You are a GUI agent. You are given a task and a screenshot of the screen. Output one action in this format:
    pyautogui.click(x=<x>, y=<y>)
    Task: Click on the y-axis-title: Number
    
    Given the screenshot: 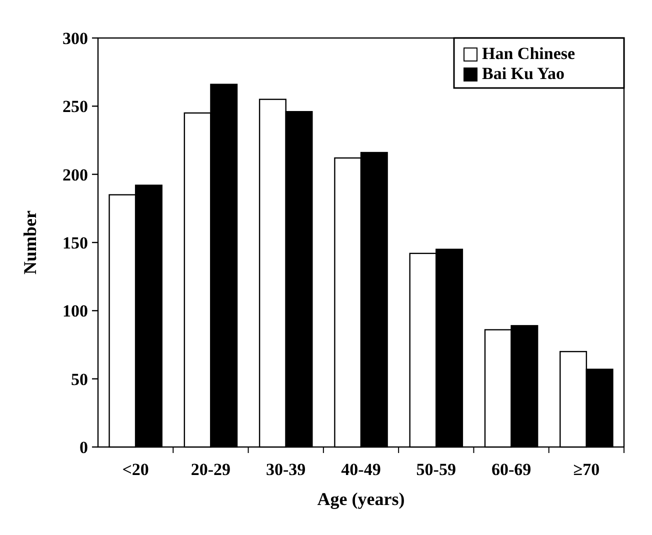 What is the action you would take?
    pyautogui.click(x=30, y=242)
    